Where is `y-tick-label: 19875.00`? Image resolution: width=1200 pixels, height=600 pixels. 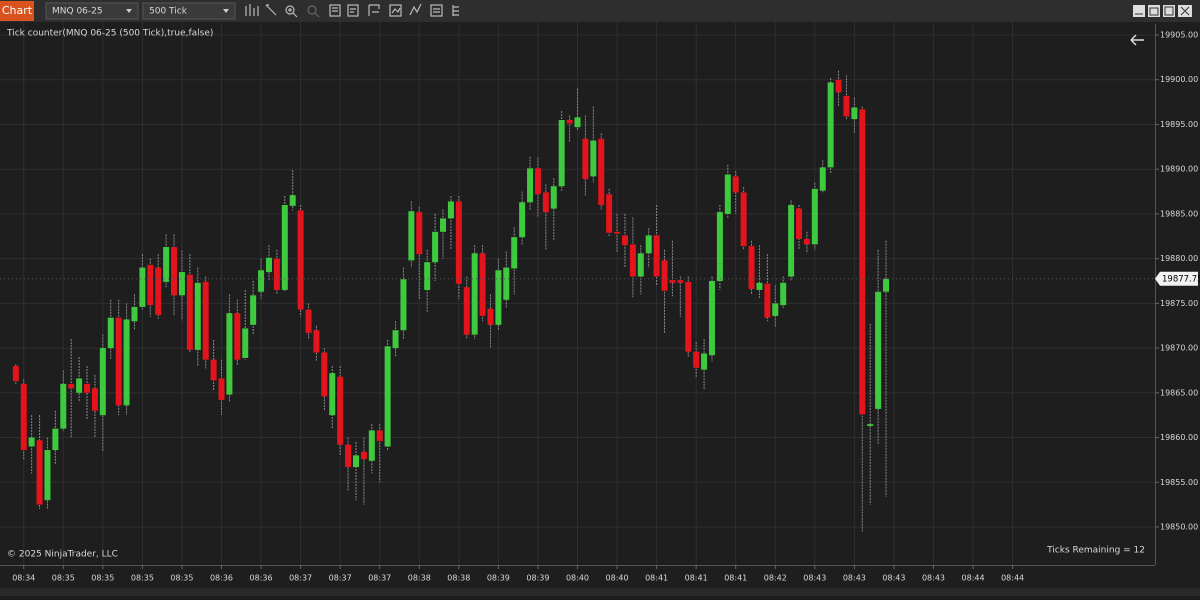 y-tick-label: 19875.00 is located at coordinates (1179, 303).